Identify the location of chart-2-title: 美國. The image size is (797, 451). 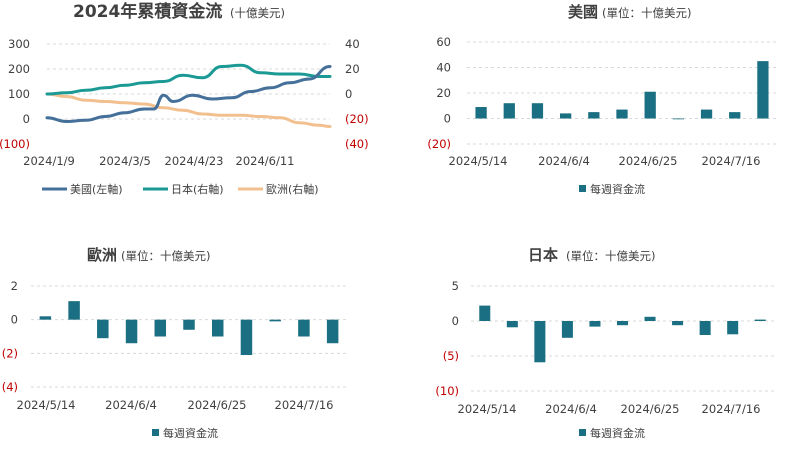
(583, 12).